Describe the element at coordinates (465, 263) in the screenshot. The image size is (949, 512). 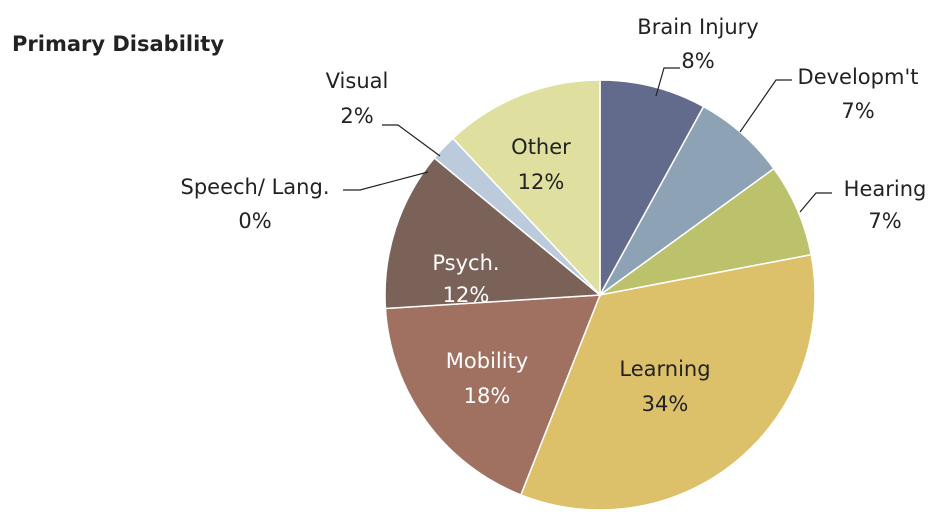
I see `slice-label: Psych.` at that location.